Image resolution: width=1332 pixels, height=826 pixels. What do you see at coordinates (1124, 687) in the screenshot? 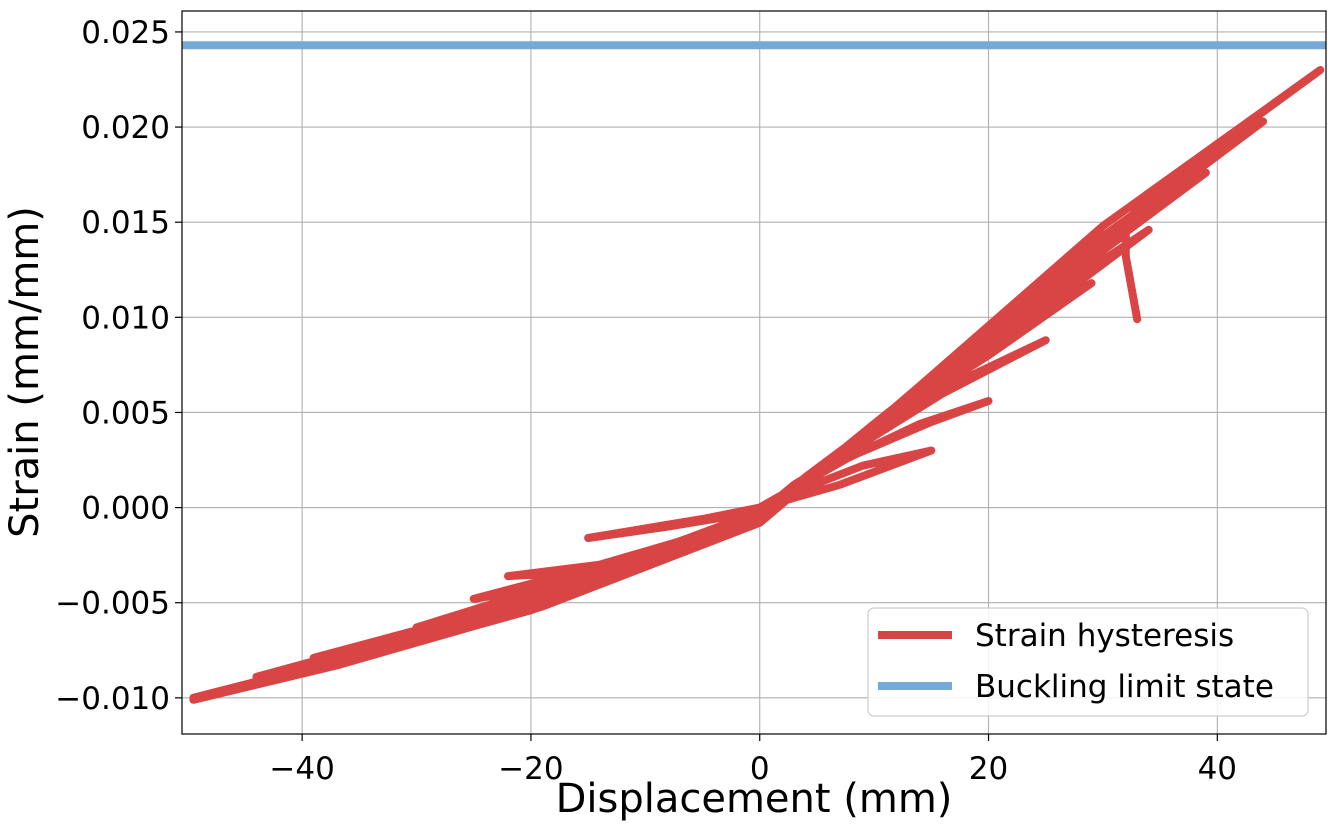
I see `legend-label-buckling-limit-state: Buckling limit state` at bounding box center [1124, 687].